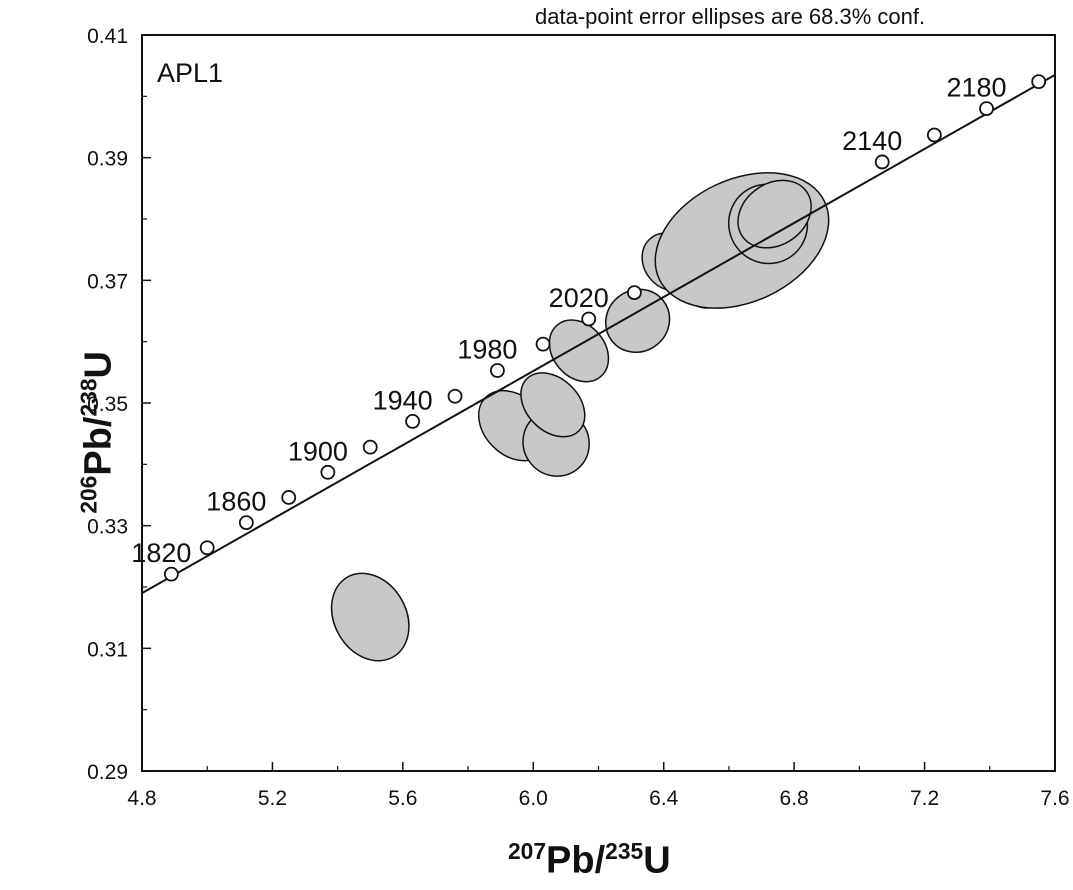 The width and height of the screenshot is (1073, 890). What do you see at coordinates (1054, 798) in the screenshot?
I see `x-tick-label: 7.6` at bounding box center [1054, 798].